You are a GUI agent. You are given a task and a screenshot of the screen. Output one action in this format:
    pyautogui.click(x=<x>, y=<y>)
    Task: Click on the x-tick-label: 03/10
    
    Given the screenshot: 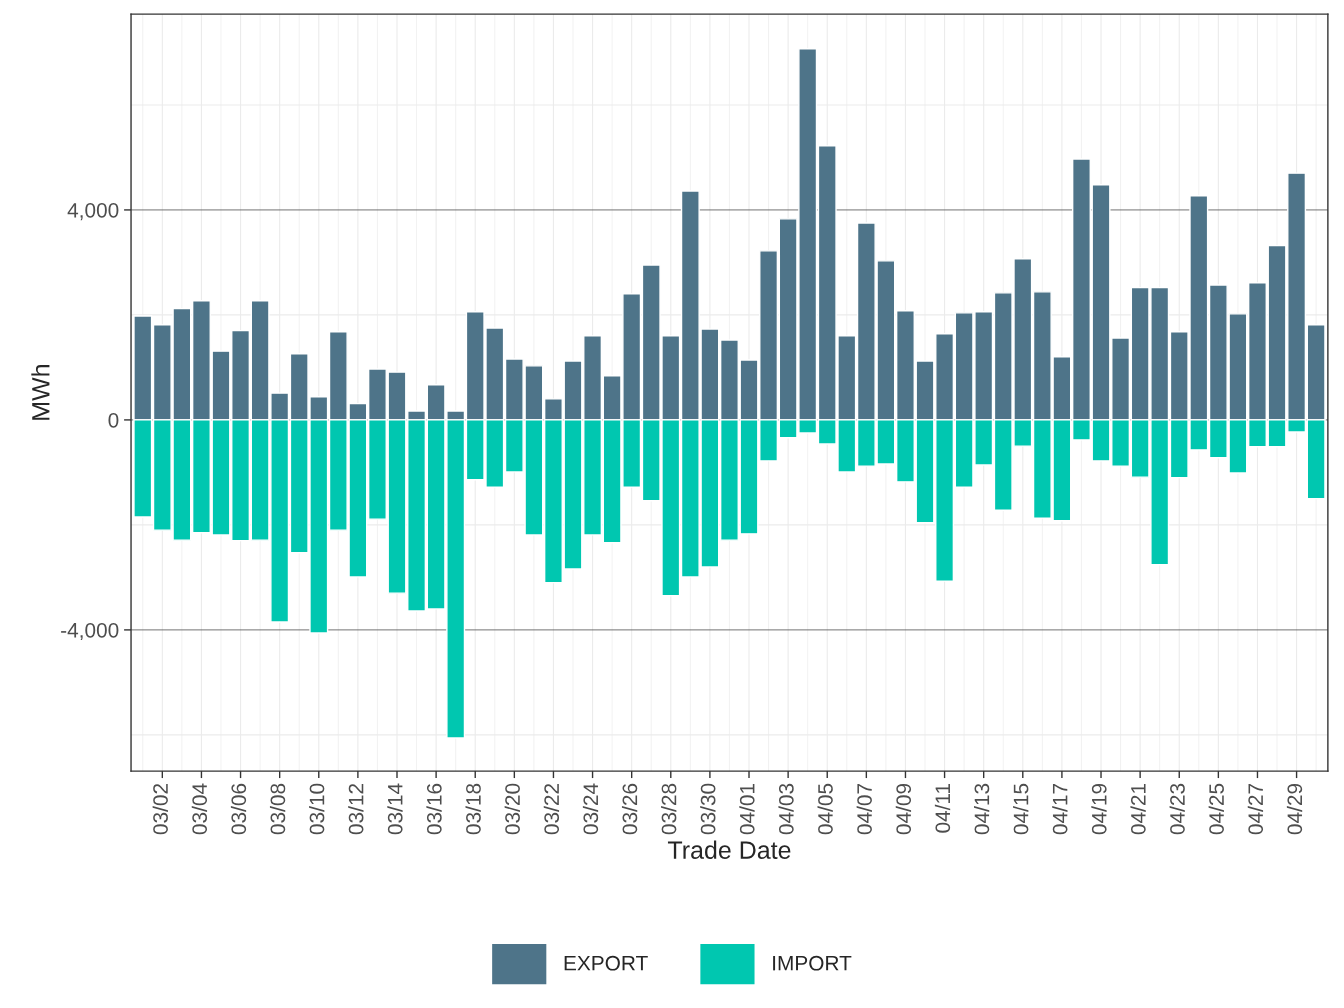 What is the action you would take?
    pyautogui.click(x=317, y=809)
    